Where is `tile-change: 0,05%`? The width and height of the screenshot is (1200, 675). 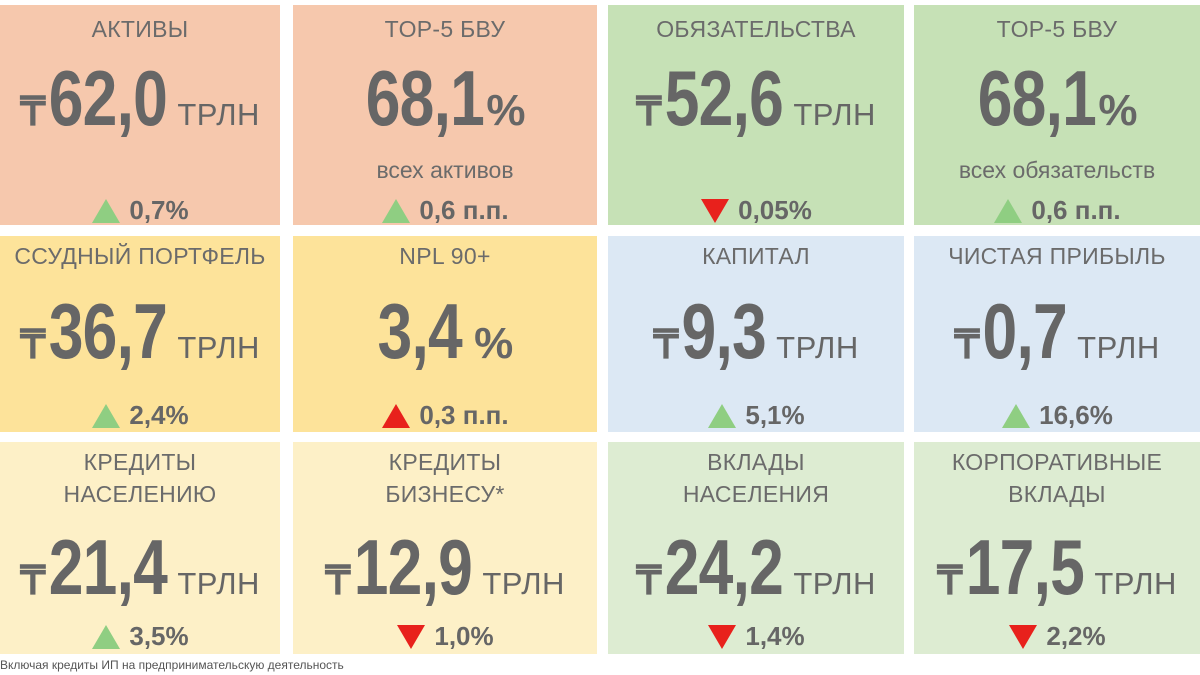 tile-change: 0,05% is located at coordinates (756, 210).